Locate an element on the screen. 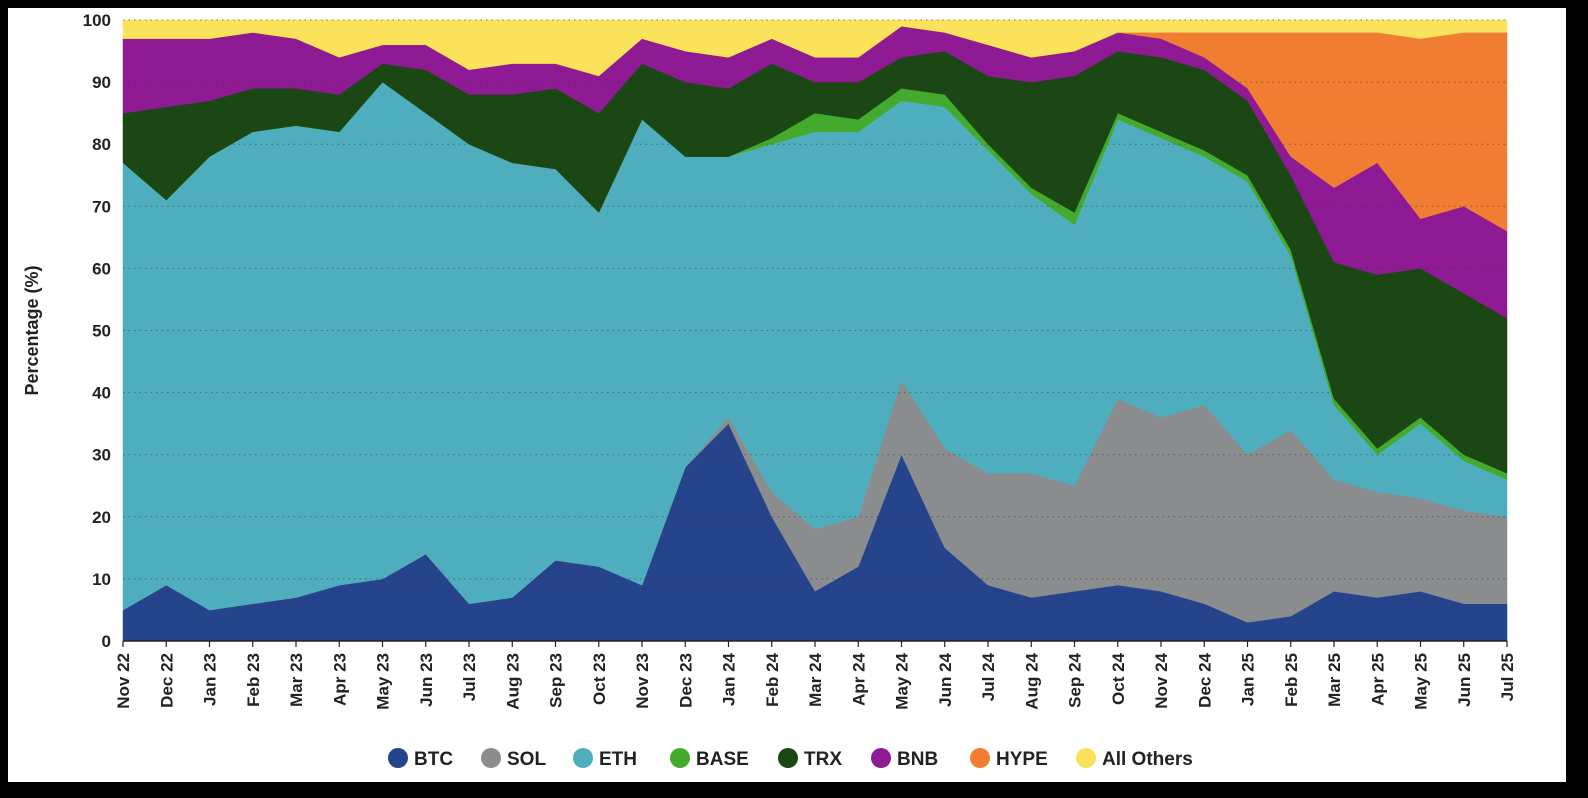 The width and height of the screenshot is (1588, 798). x-tick-label: Mar 23 is located at coordinates (296, 680).